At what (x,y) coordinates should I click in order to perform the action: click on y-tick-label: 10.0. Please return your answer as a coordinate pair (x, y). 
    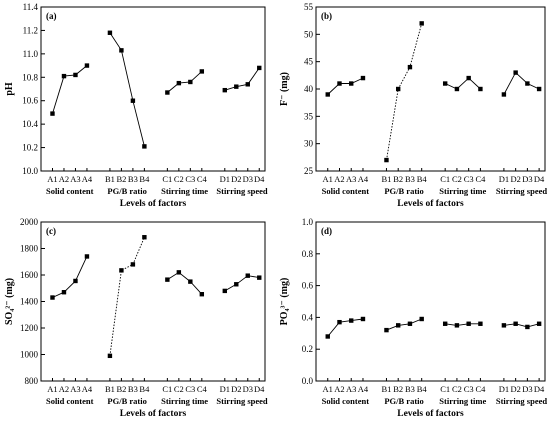
    Looking at the image, I should click on (30, 171).